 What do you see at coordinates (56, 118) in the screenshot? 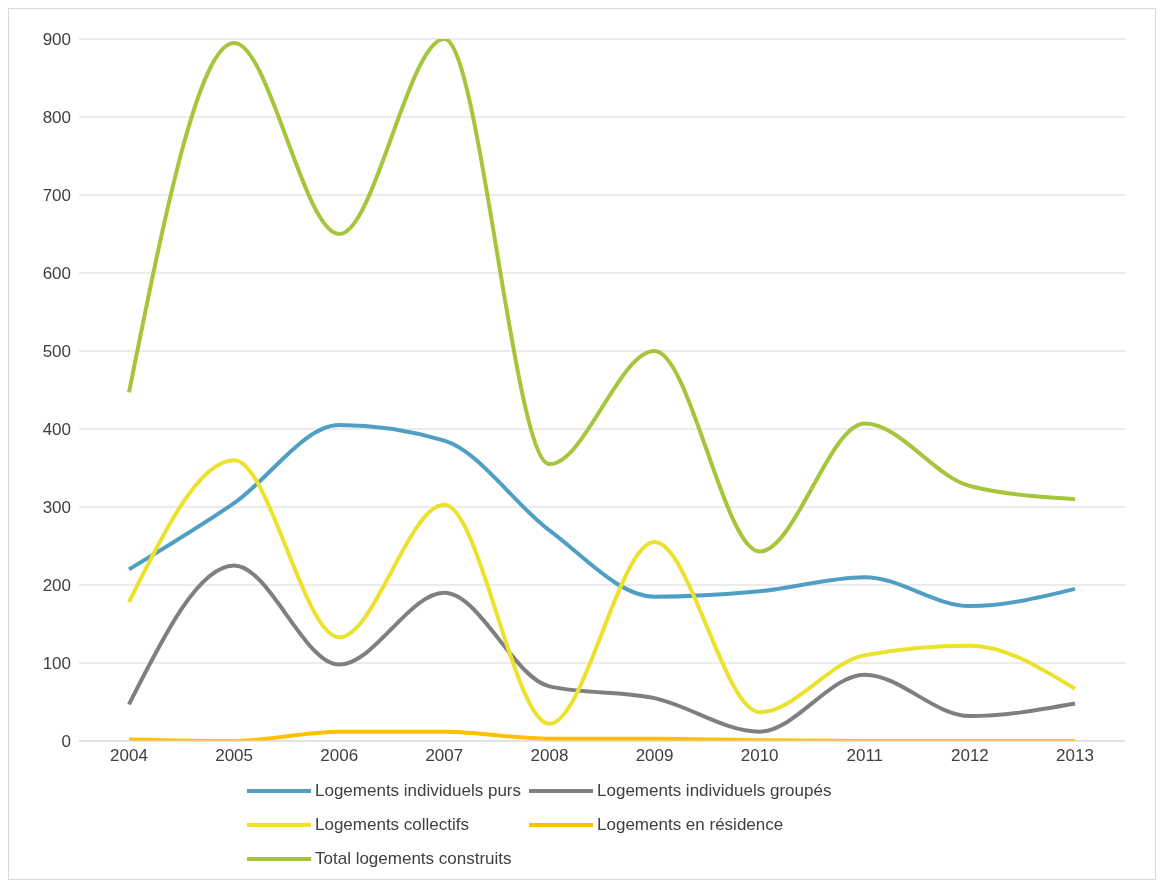
I see `y-tick-label: 800` at bounding box center [56, 118].